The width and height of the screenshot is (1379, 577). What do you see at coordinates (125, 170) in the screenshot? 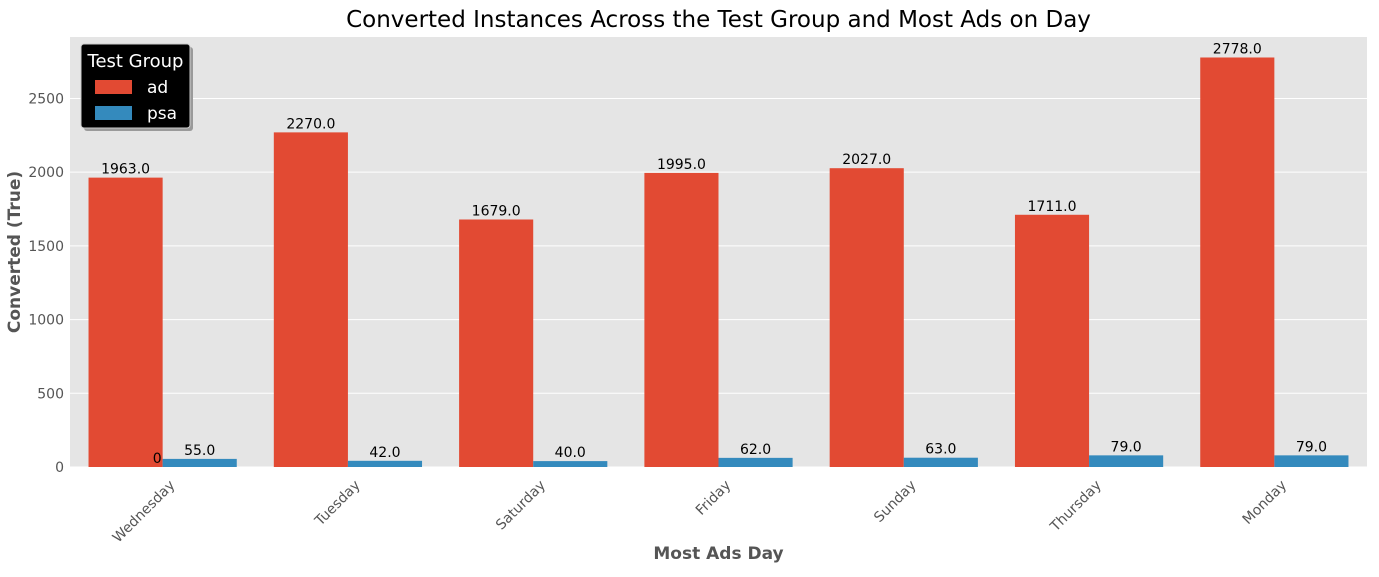
I see `bar-value-label: 1963.0` at bounding box center [125, 170].